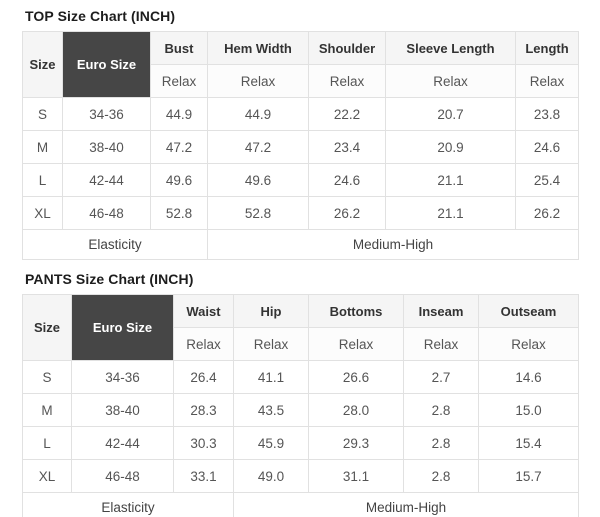 This screenshot has width=600, height=517. What do you see at coordinates (203, 344) in the screenshot?
I see `pants-fit-waist: Relax` at bounding box center [203, 344].